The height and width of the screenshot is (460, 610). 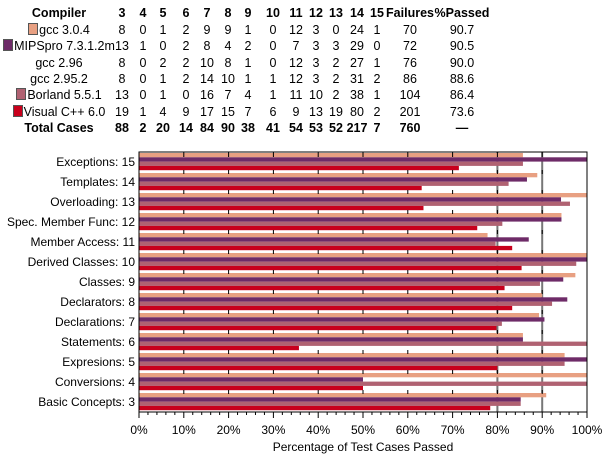 I want to click on table-cell: 90.5, so click(x=462, y=46).